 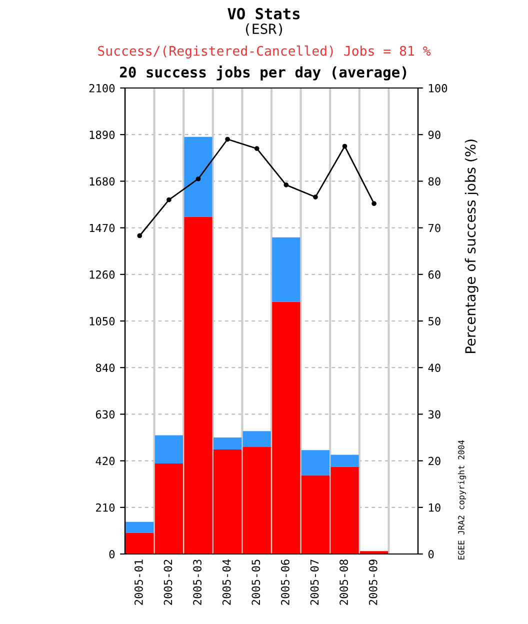 I want to click on y2-tick-label: 10, so click(x=434, y=507).